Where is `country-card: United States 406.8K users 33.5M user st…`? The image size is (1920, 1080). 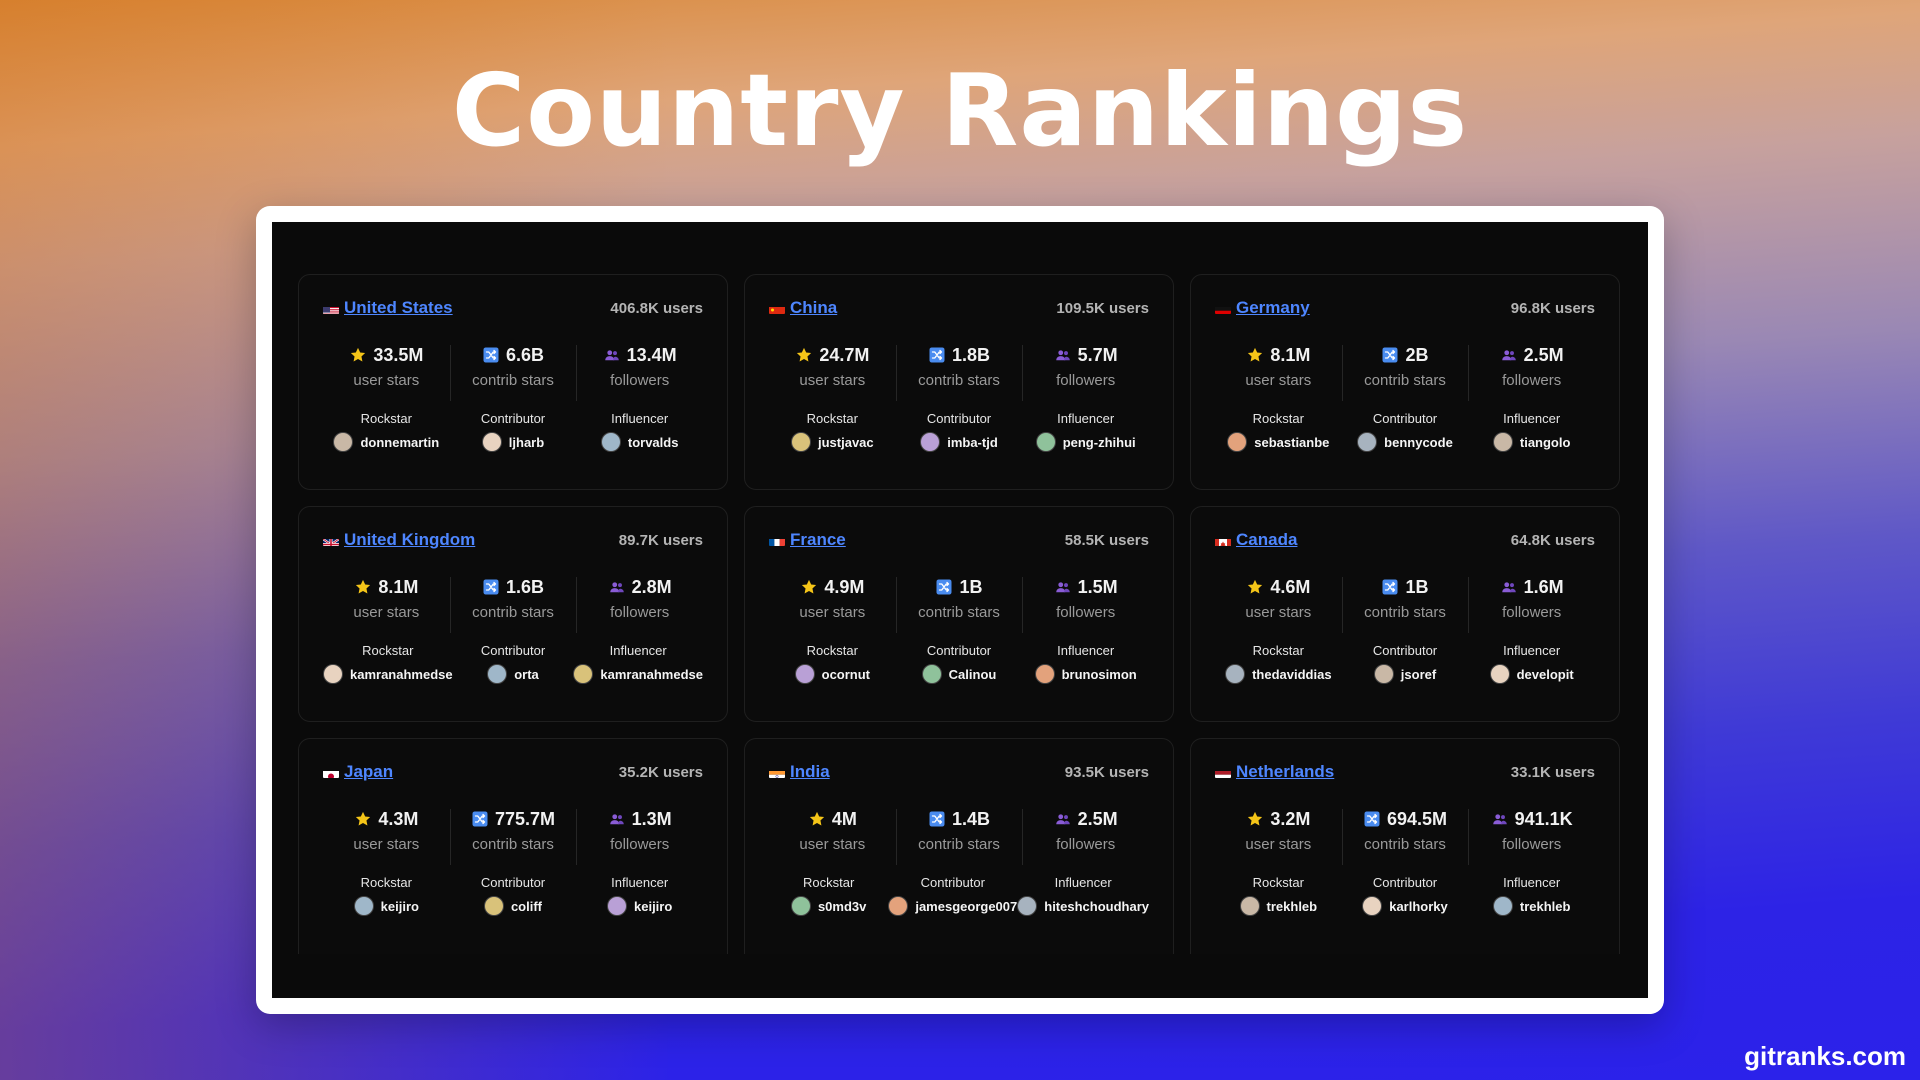
country-card: United States 406.8K users 33.5M user st… is located at coordinates (513, 382).